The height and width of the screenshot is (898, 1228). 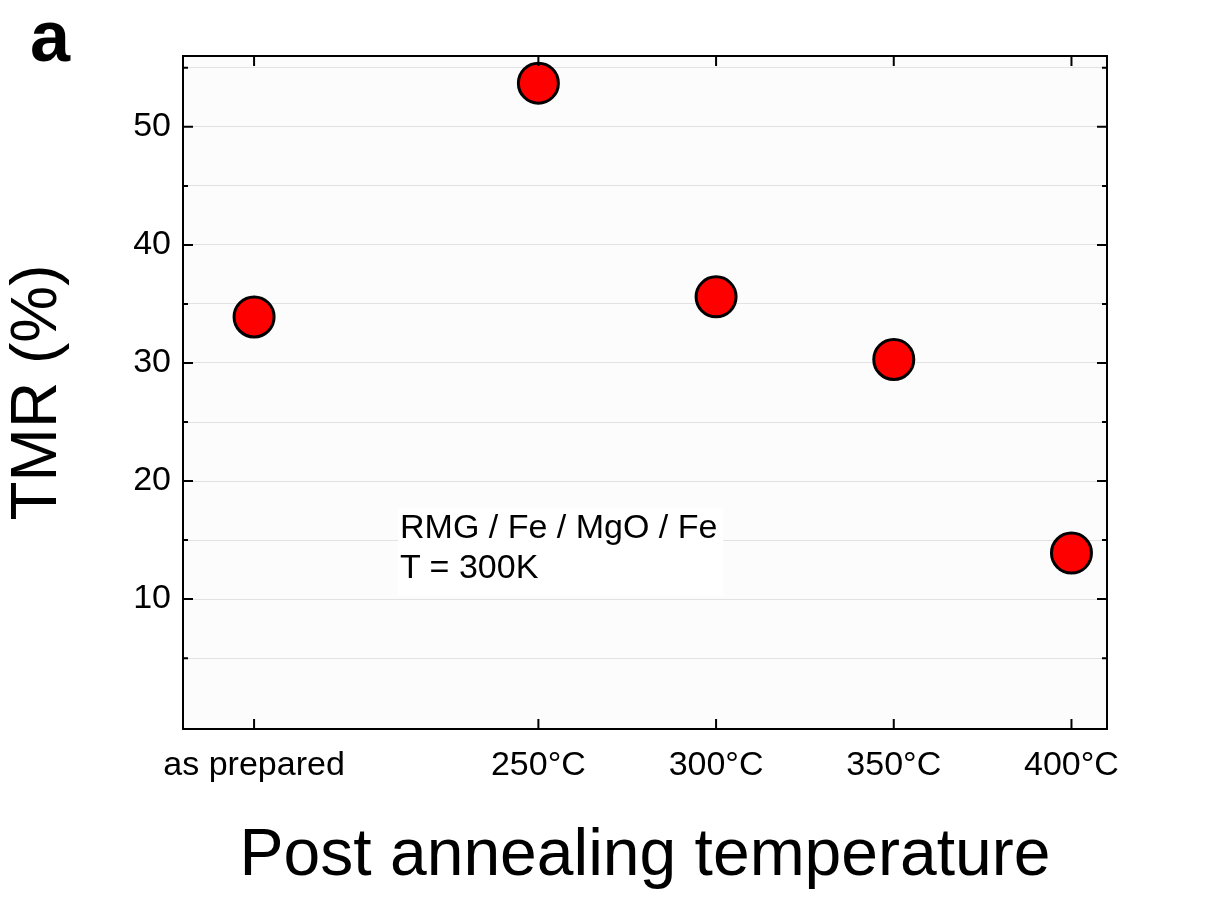 I want to click on text: a, so click(x=50, y=38).